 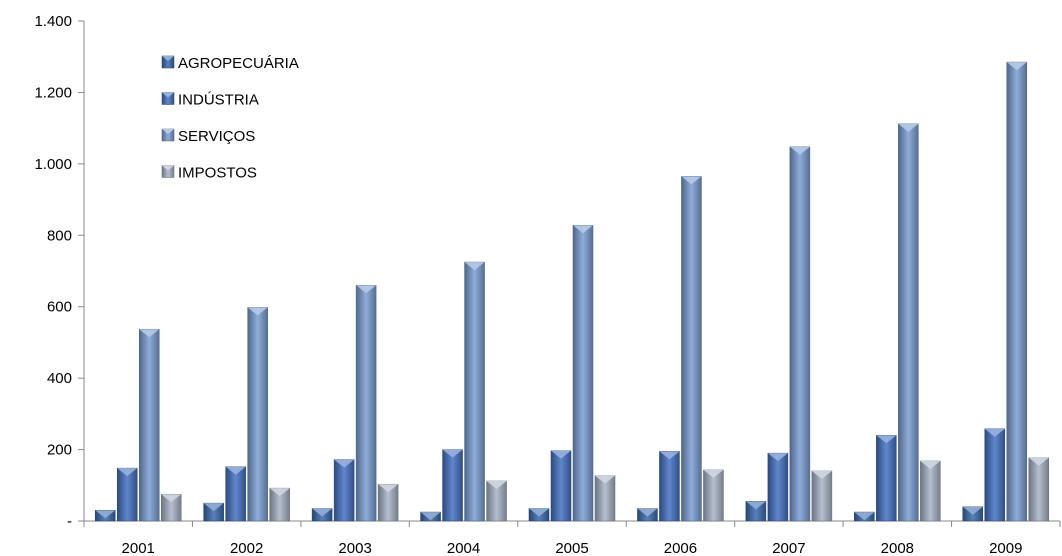 I want to click on x-tick-label: 2004, so click(x=463, y=548).